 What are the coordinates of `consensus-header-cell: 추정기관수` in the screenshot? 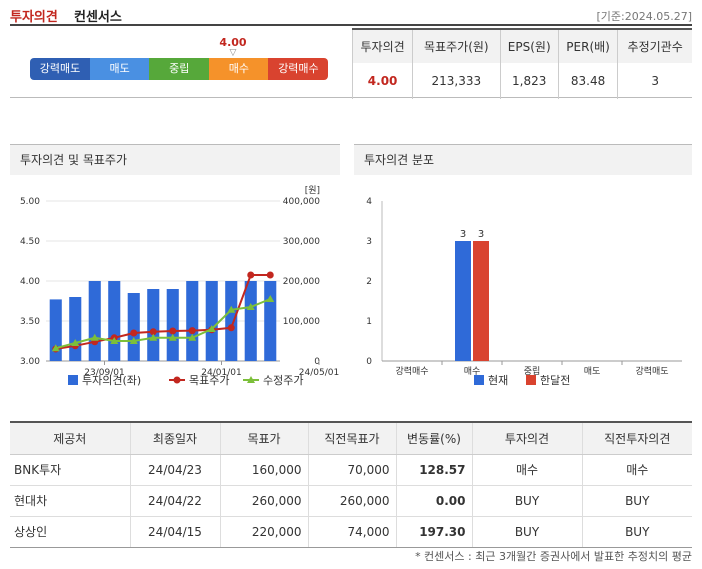 It's located at (654, 45).